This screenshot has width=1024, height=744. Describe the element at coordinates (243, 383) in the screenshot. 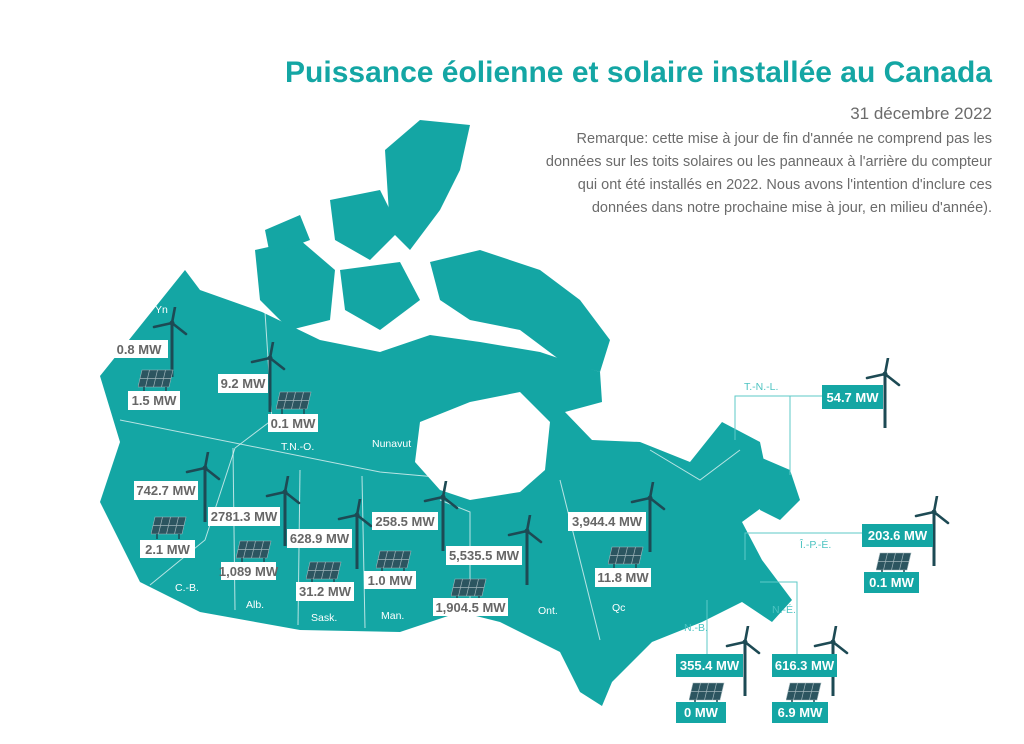

I see `wind-capacity-label: 9.2 MW` at that location.